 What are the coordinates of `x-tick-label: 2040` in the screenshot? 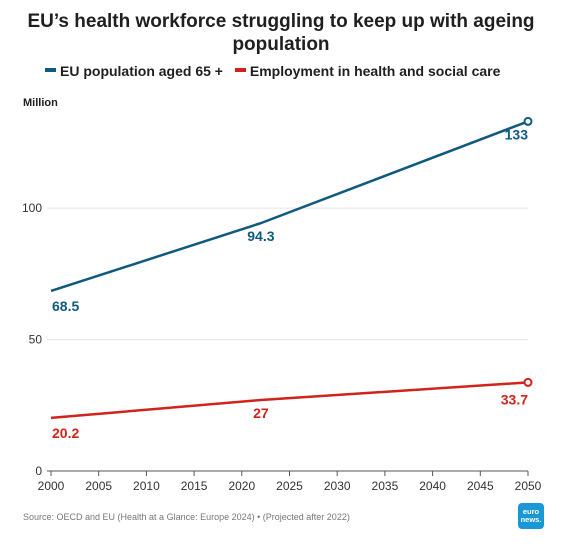 It's located at (432, 486).